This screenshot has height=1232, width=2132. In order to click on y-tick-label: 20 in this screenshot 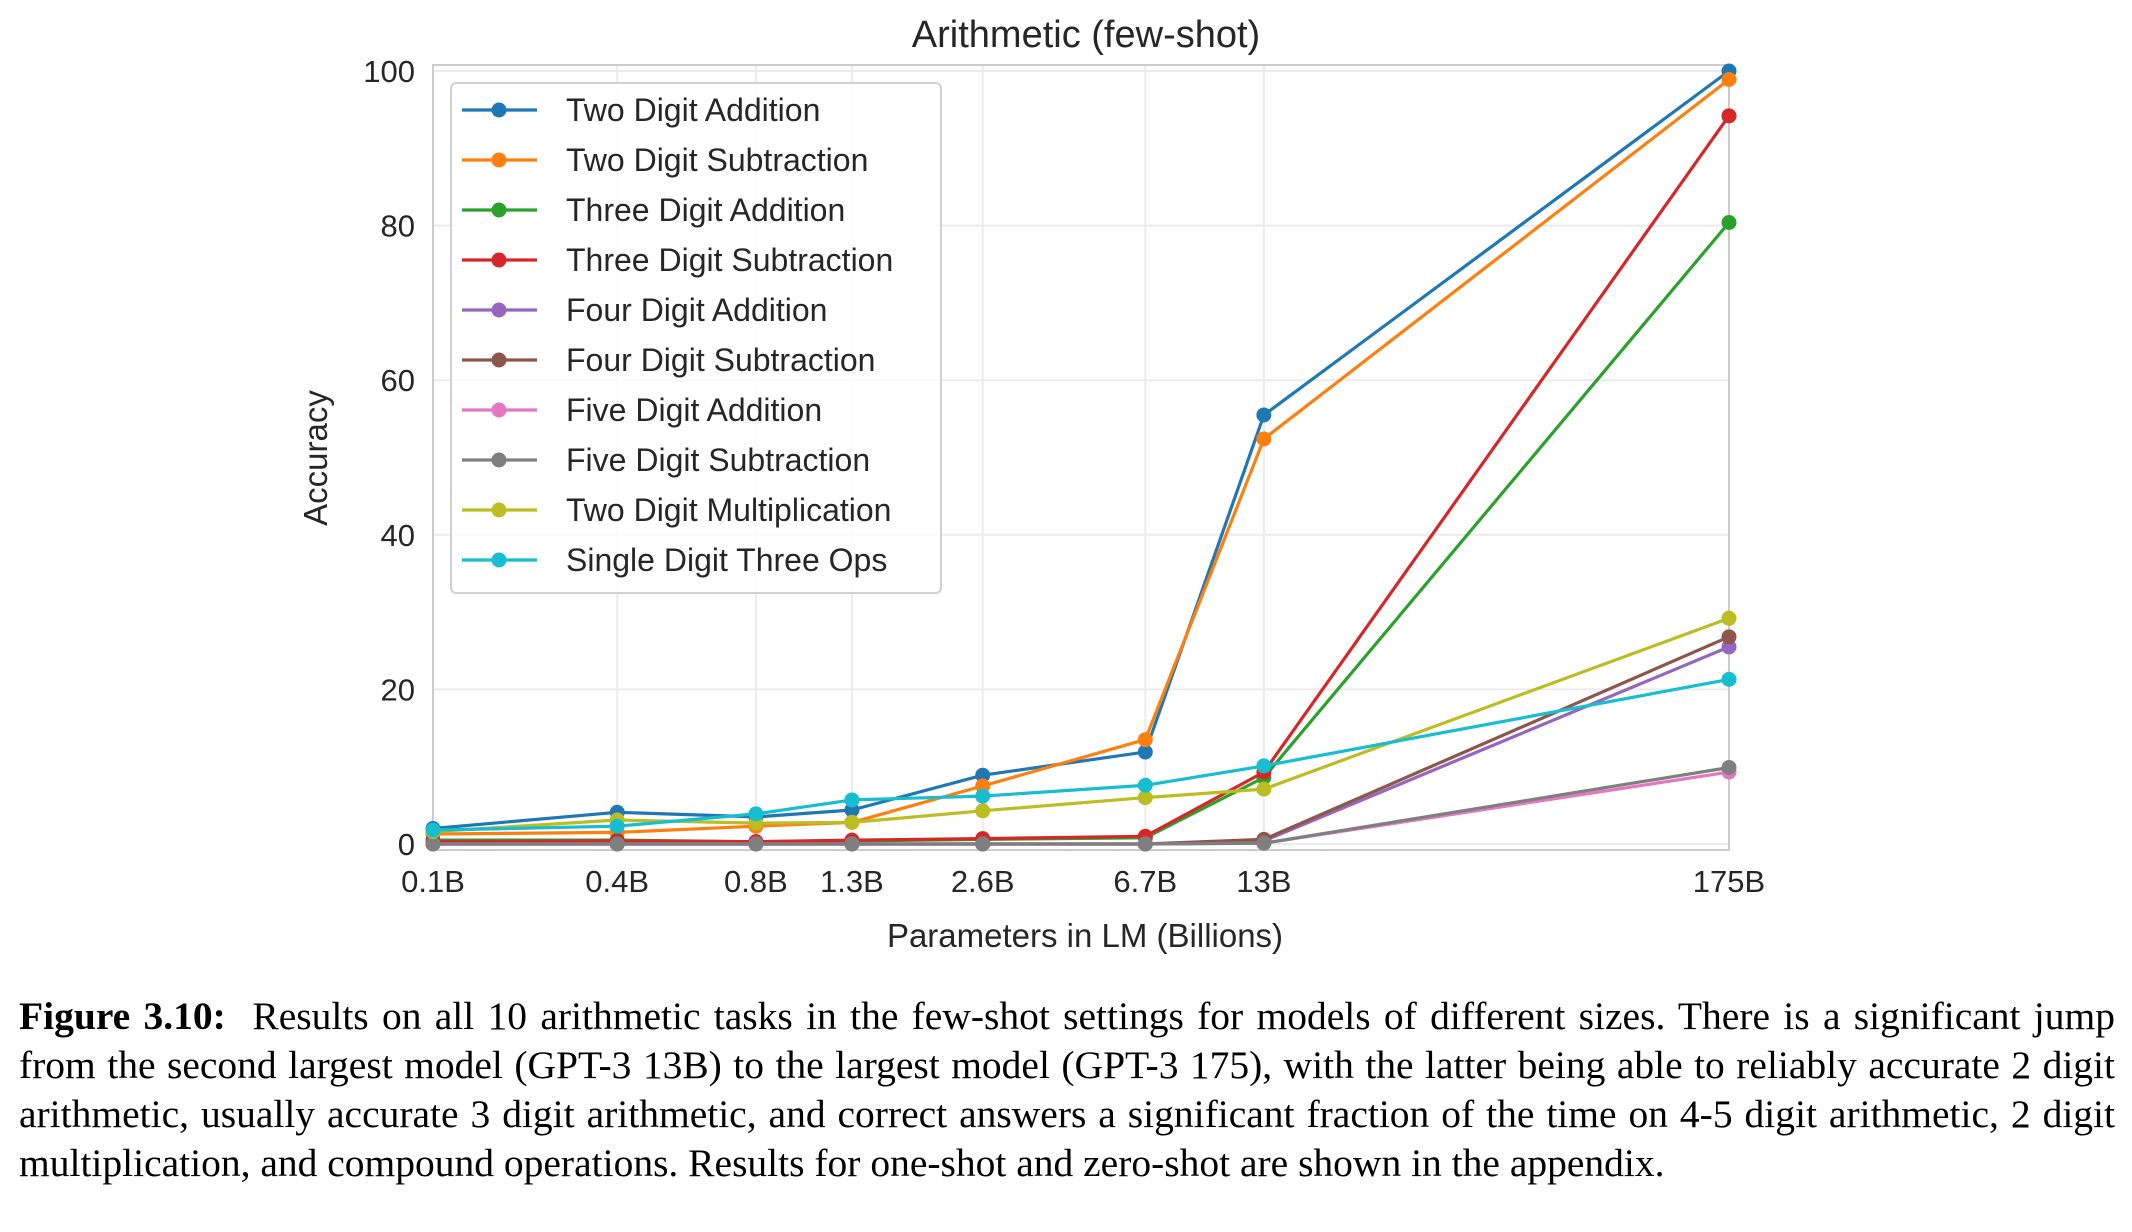, I will do `click(398, 689)`.